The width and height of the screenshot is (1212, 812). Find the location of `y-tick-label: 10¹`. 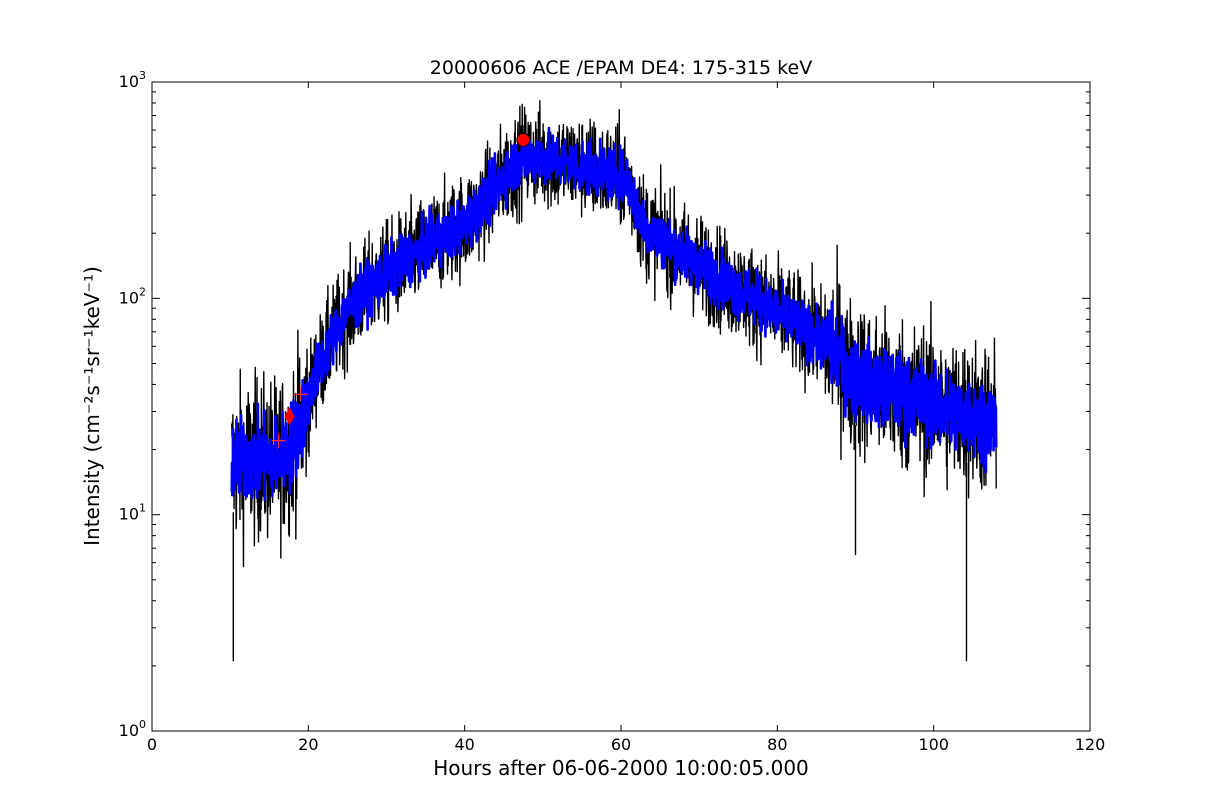

y-tick-label: 10¹ is located at coordinates (132, 513).